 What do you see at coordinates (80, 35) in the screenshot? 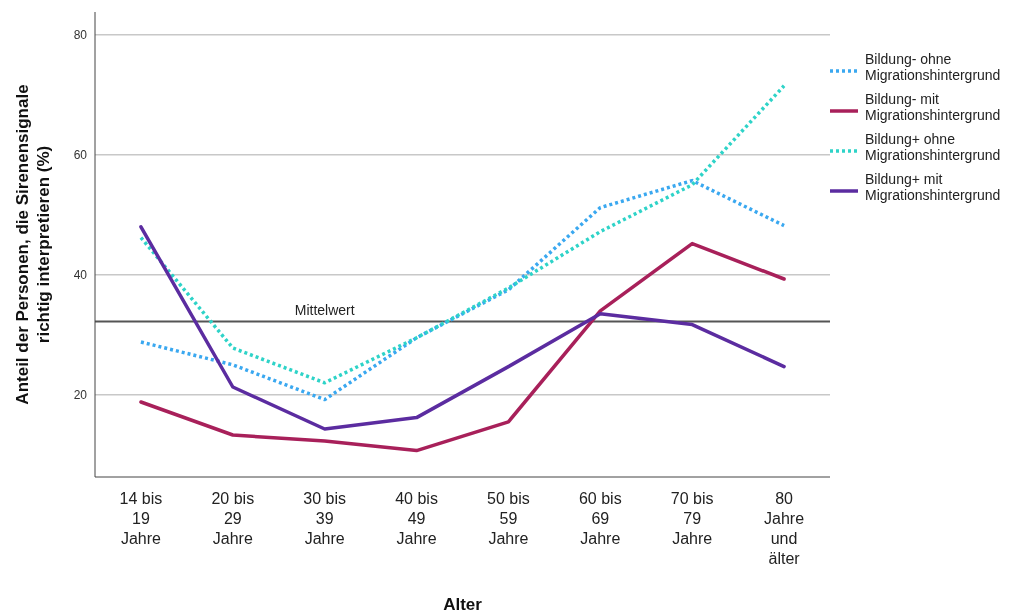
I see `y-tick-label: 80` at bounding box center [80, 35].